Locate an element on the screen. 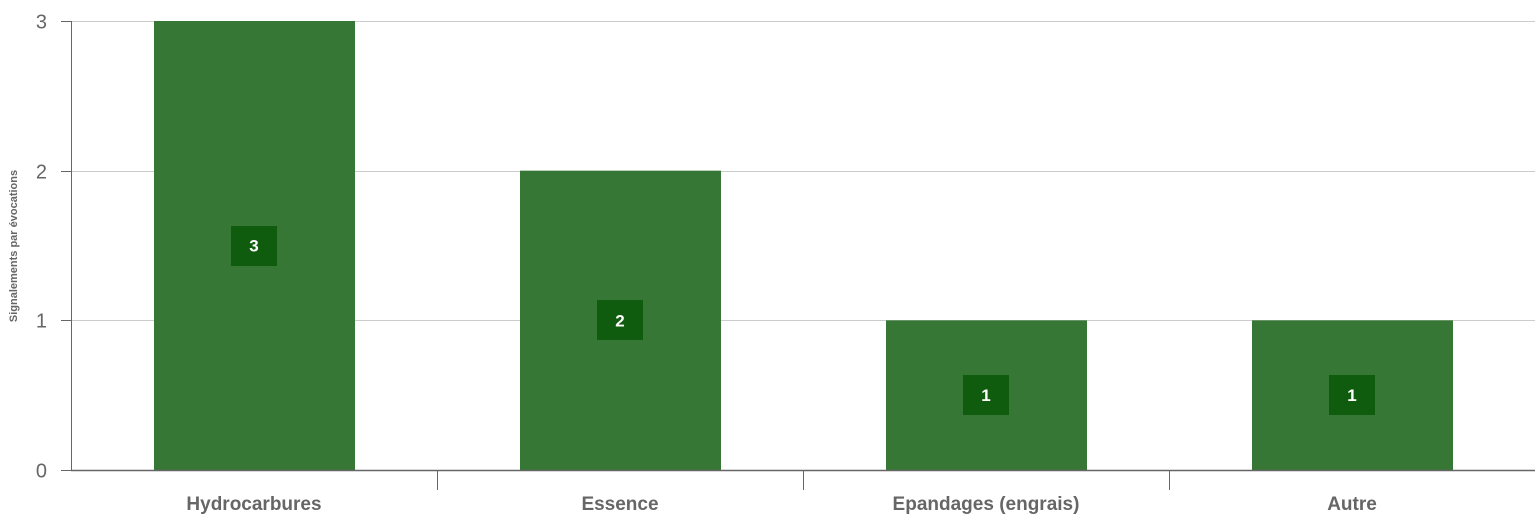 The image size is (1535, 515). y-axis-title: Signalements par évocations is located at coordinates (14, 246).